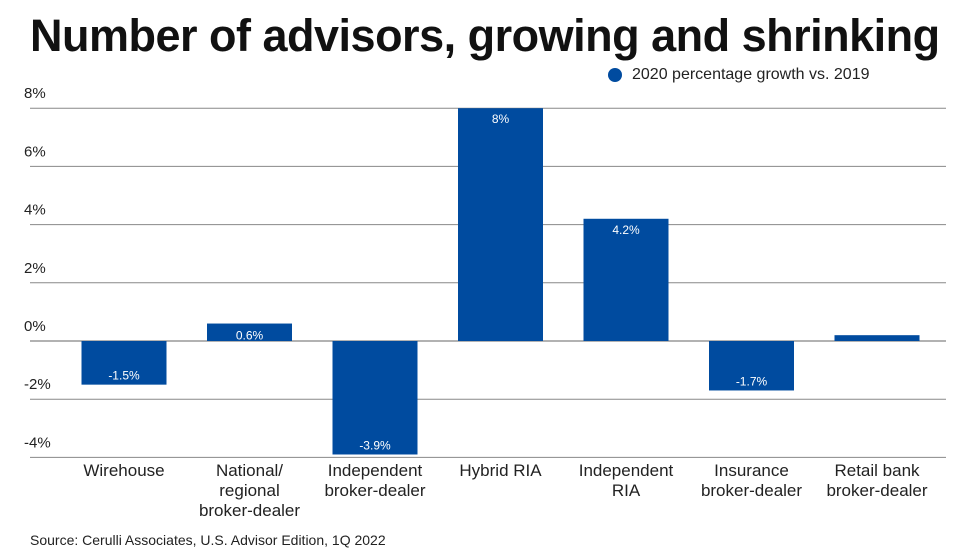 Image resolution: width=978 pixels, height=550 pixels. I want to click on x-tick-label: National/, so click(249, 470).